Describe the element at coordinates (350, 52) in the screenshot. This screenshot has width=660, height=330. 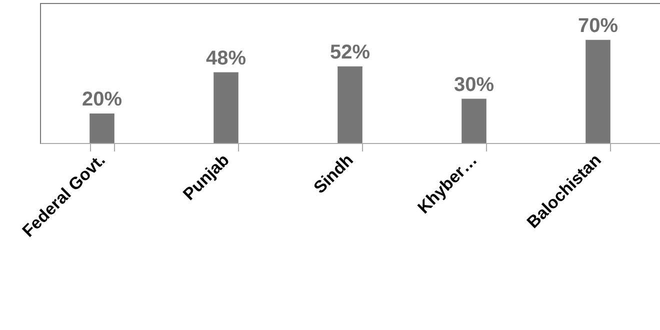
I see `data-label: 52%` at that location.